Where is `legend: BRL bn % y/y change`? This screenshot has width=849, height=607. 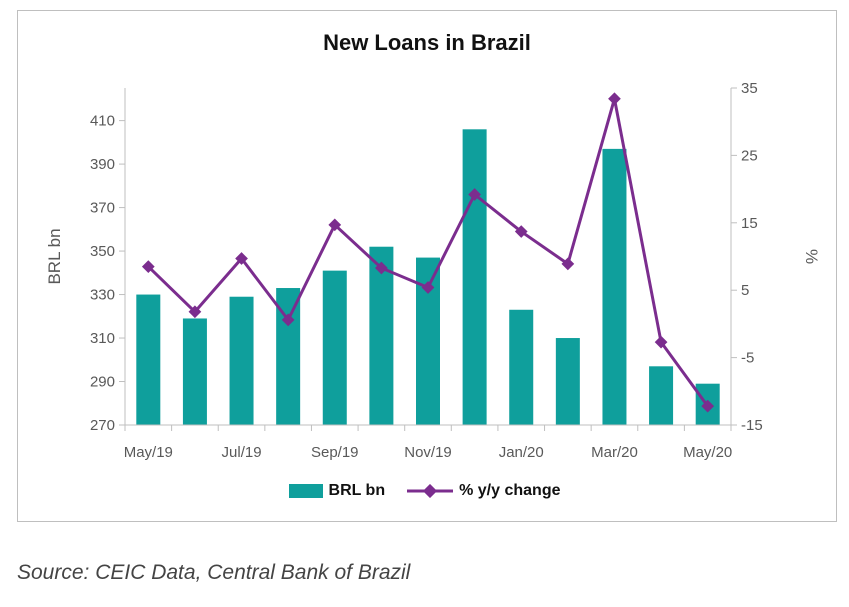 legend: BRL bn % y/y change is located at coordinates (424, 491).